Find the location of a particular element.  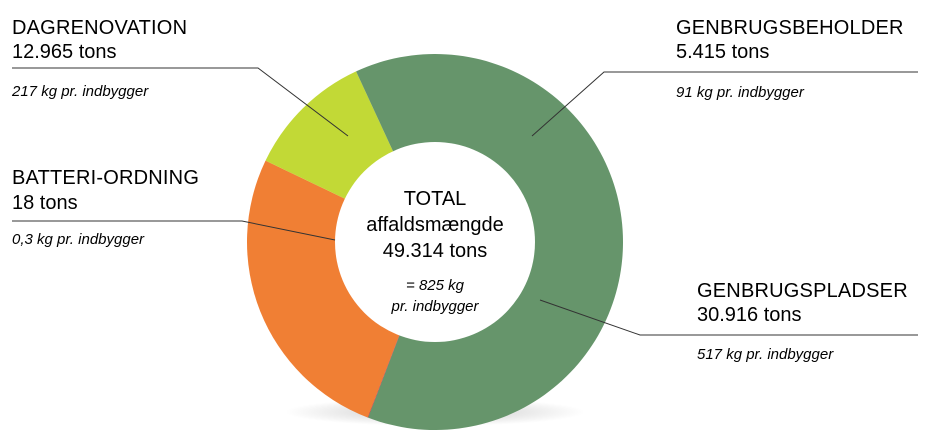

label-tons-batteri-ordning: 18 tons is located at coordinates (45, 203).